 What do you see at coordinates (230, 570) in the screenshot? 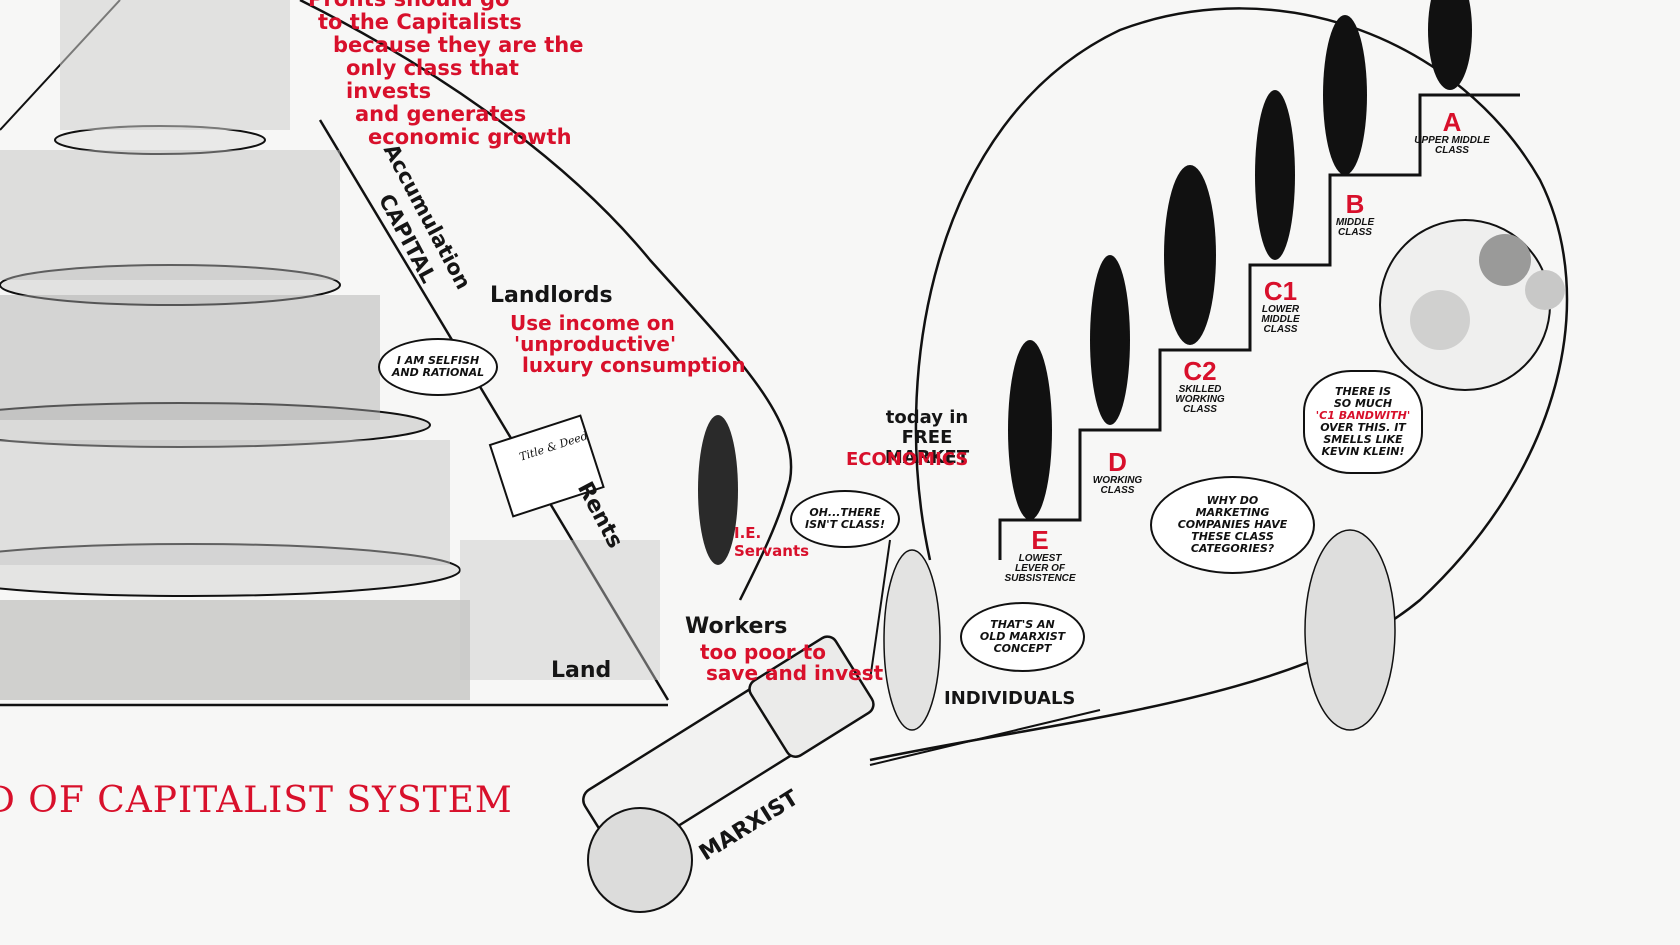
I see `tier-feast` at bounding box center [230, 570].